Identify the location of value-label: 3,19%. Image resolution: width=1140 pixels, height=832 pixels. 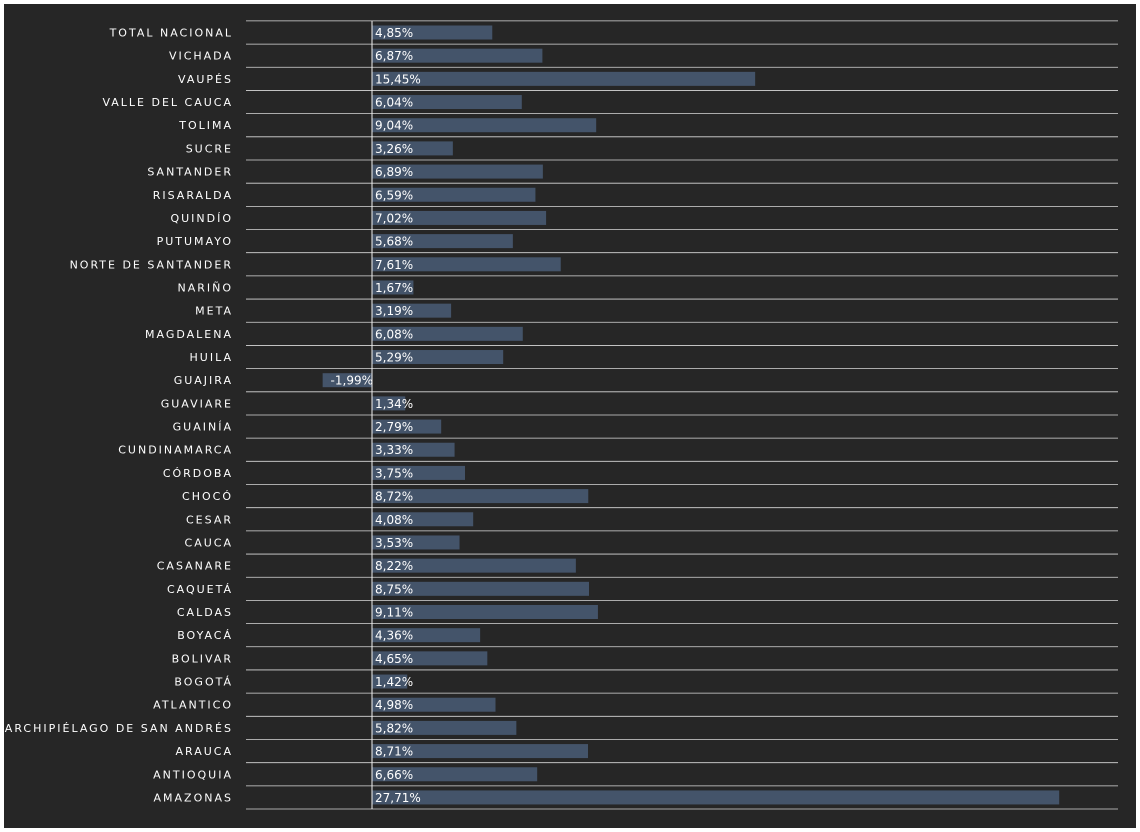
(394, 311).